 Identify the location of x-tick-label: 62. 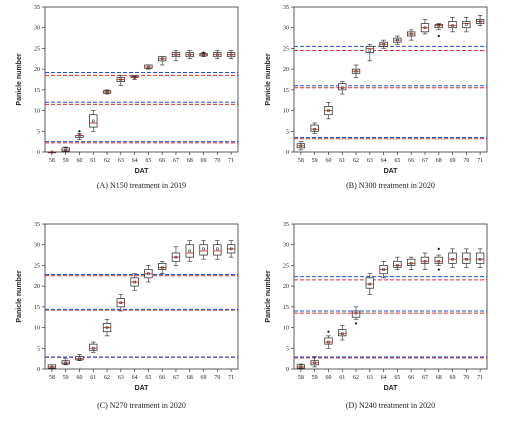
(356, 161).